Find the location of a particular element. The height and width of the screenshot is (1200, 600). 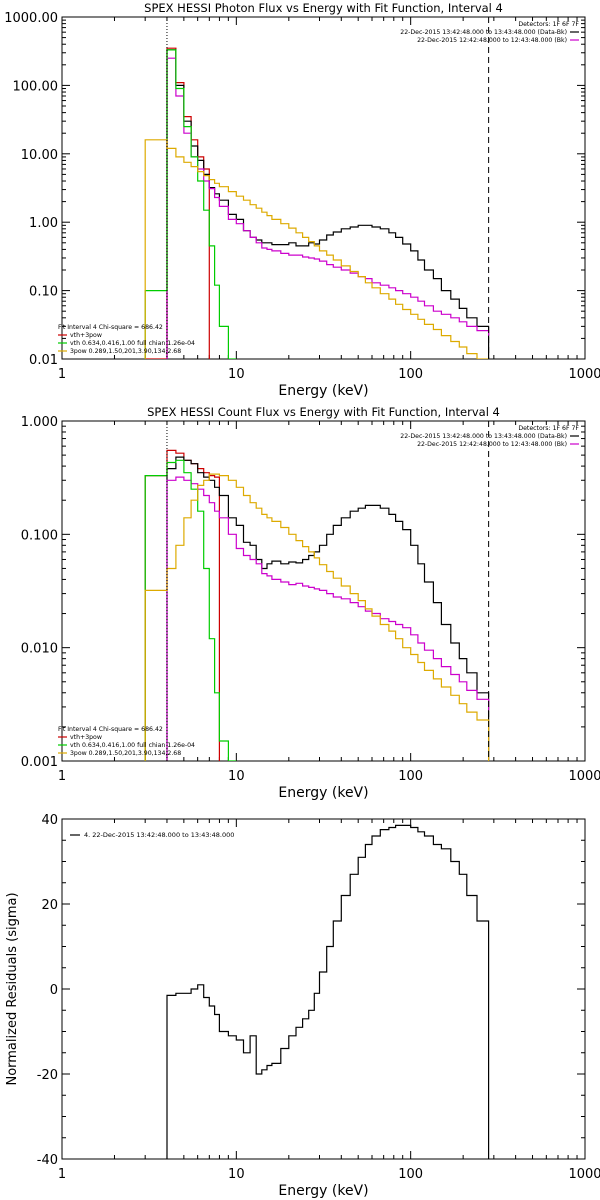

y-tick-label: 40 is located at coordinates (49, 820).